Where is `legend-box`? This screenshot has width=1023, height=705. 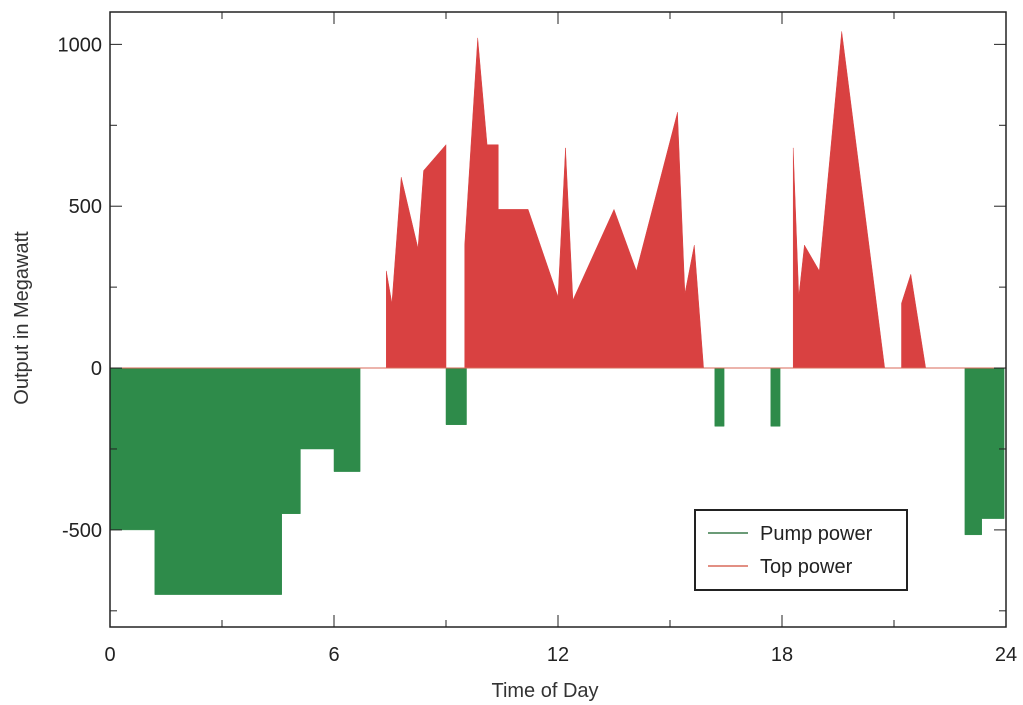
legend-box is located at coordinates (801, 550).